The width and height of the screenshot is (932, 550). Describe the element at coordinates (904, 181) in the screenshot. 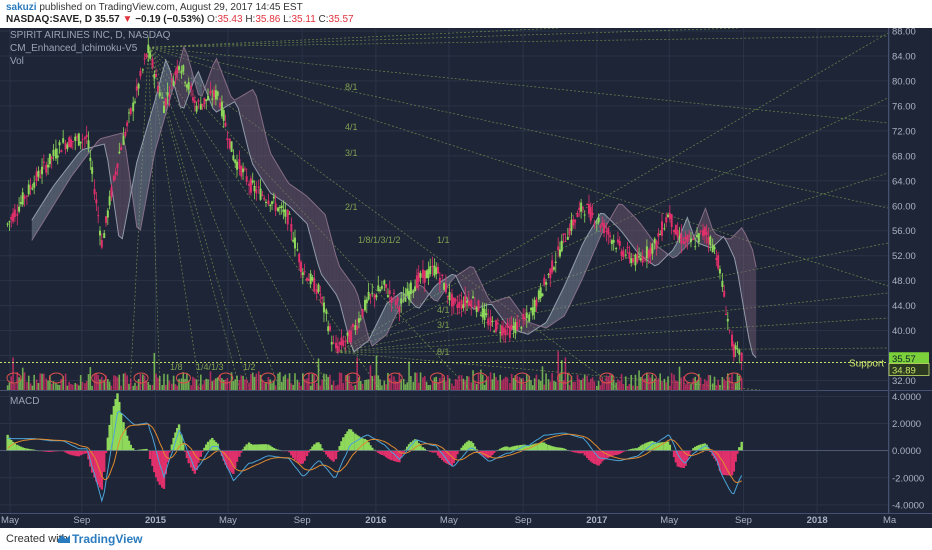

I see `price-tick-label: 64.00` at that location.